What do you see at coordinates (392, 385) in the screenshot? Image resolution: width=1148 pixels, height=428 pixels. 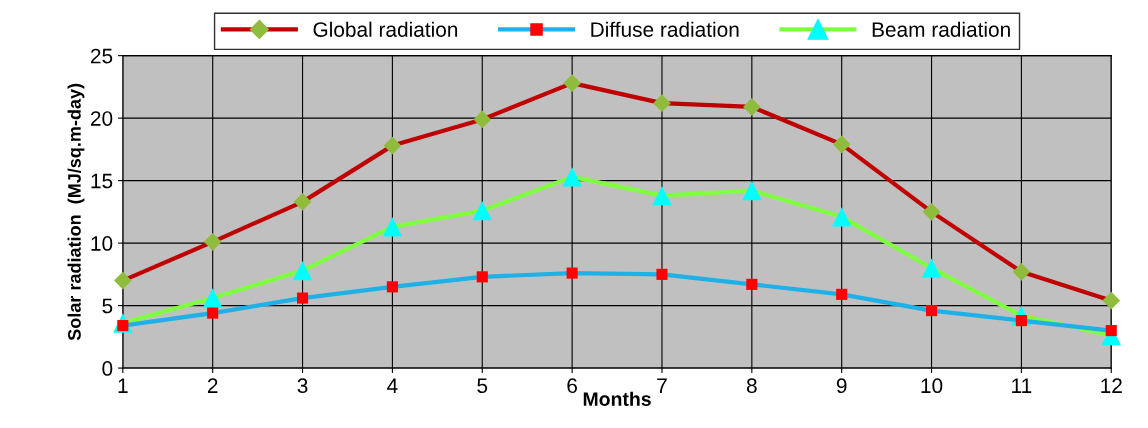 I see `x-tick-label: 4` at bounding box center [392, 385].